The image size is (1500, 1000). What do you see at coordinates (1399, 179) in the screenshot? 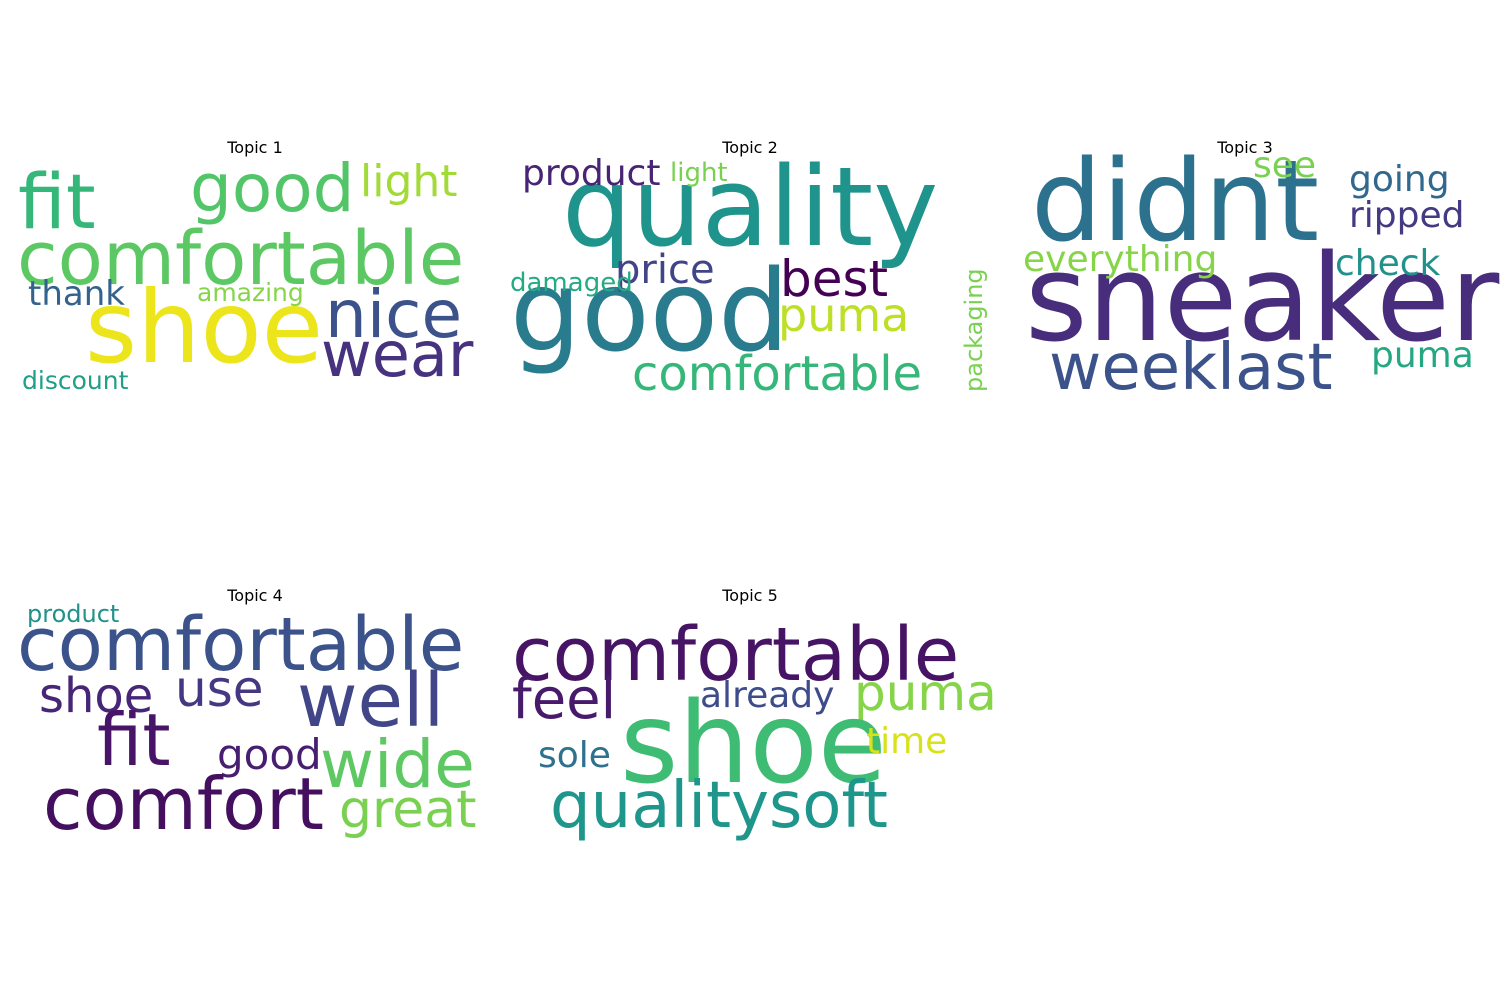
I see `word: going` at bounding box center [1399, 179].